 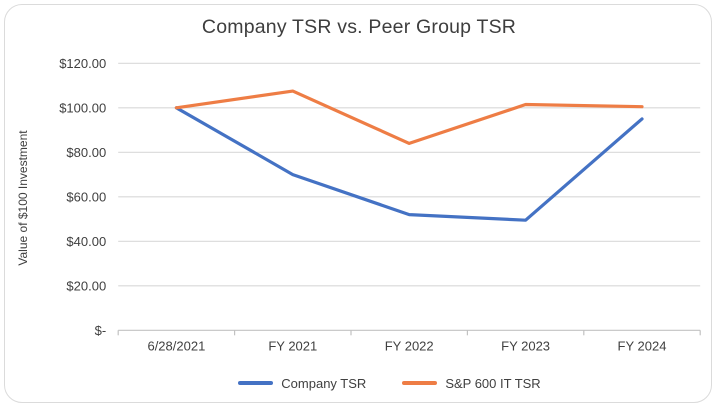 I want to click on legend-label: Company TSR, so click(x=324, y=383).